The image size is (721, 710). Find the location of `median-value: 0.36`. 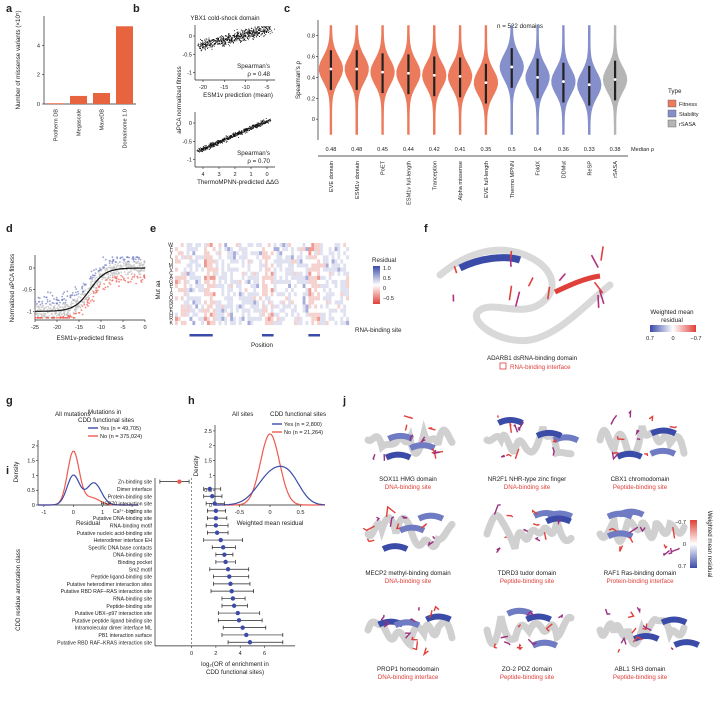

median-value: 0.36 is located at coordinates (563, 150).